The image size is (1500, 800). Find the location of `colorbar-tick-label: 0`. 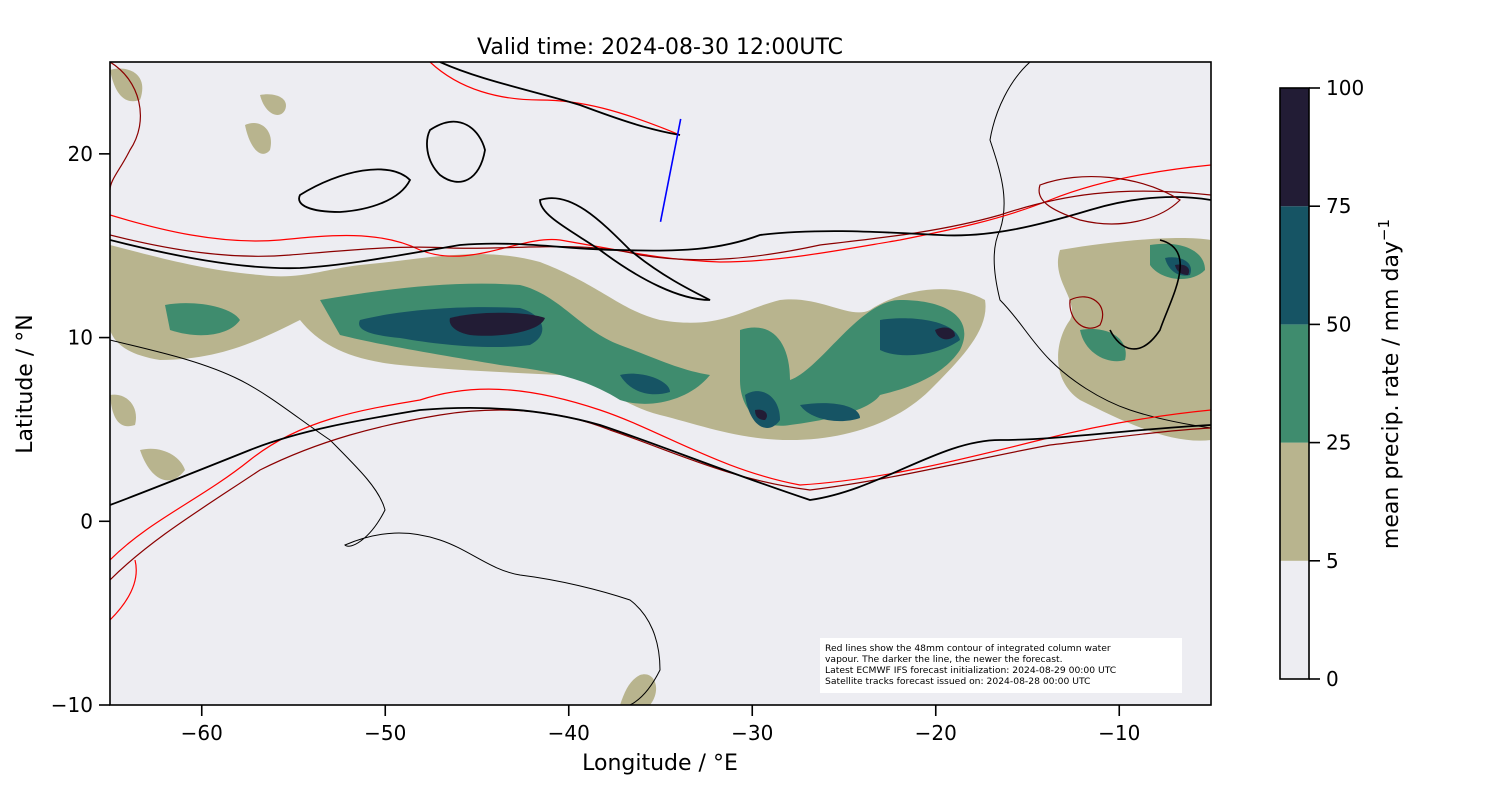

colorbar-tick-label: 0 is located at coordinates (1332, 679).